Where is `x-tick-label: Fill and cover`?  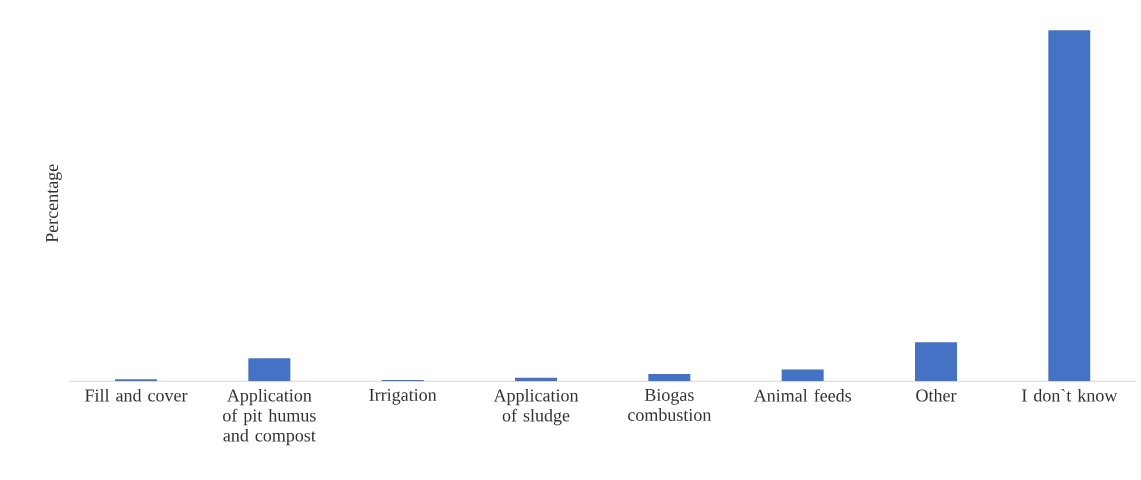 x-tick-label: Fill and cover is located at coordinates (136, 395).